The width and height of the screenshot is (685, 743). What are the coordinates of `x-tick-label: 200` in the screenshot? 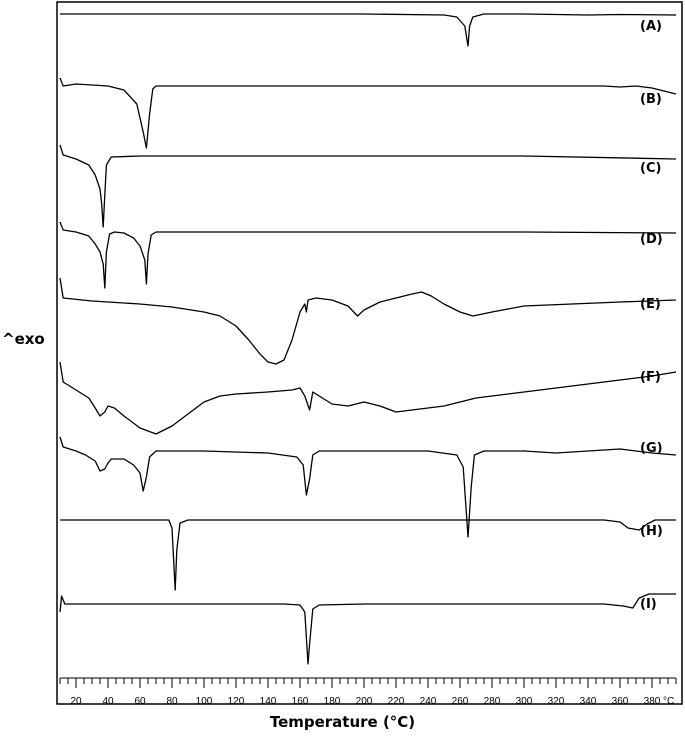 It's located at (364, 701).